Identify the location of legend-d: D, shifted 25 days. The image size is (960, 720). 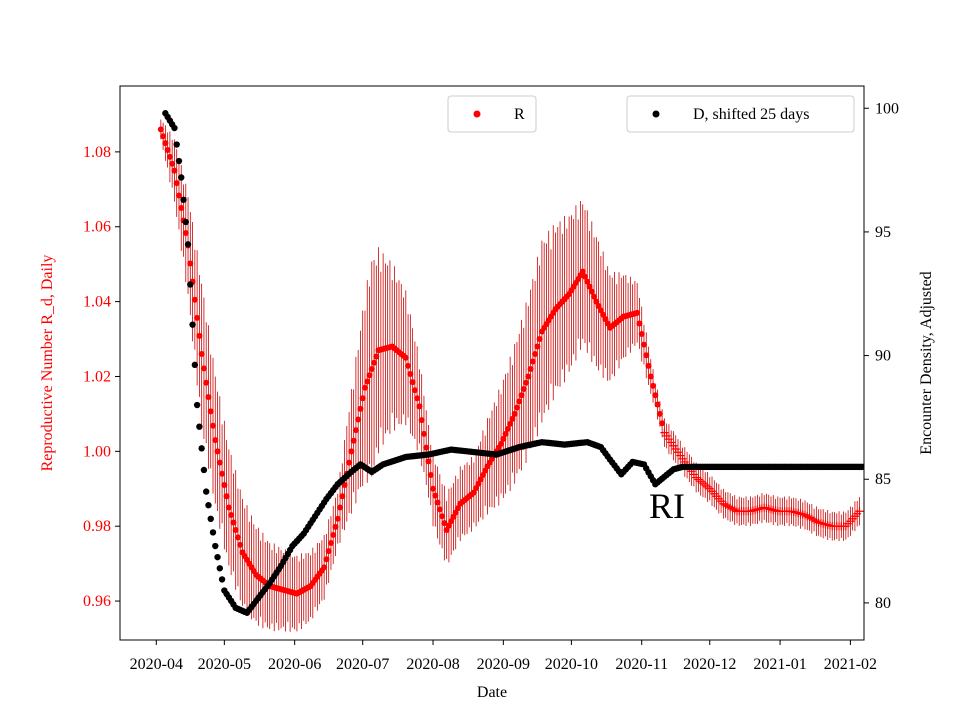
(740, 114).